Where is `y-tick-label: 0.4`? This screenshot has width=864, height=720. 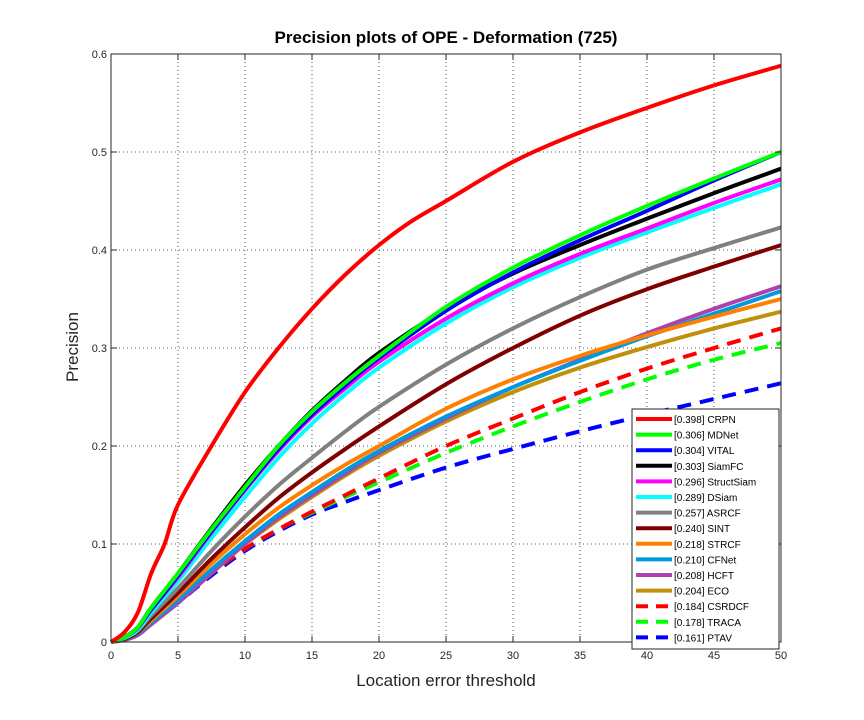 y-tick-label: 0.4 is located at coordinates (99, 251).